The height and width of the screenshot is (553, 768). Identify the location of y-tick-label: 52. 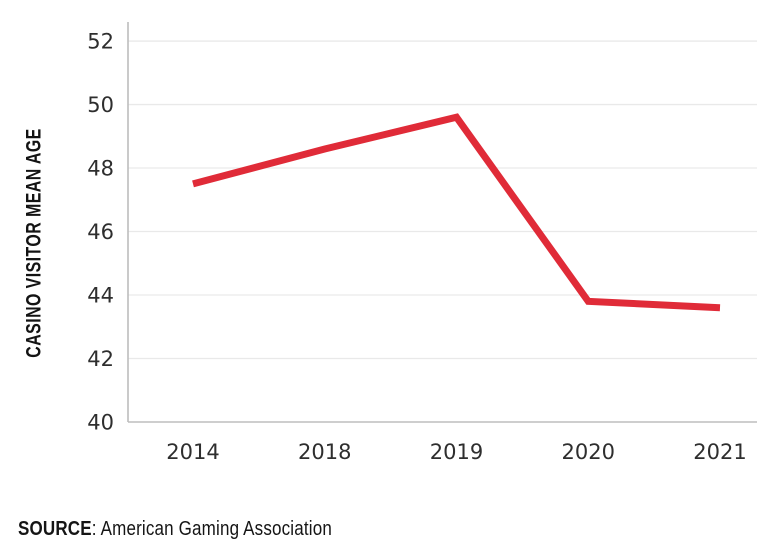
(100, 42).